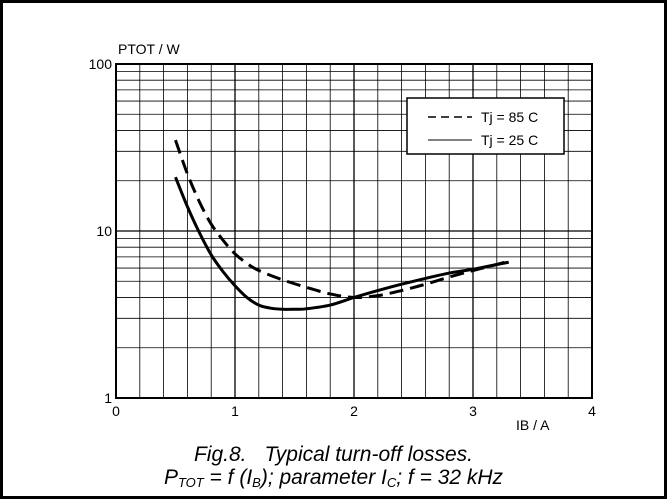 This screenshot has width=667, height=499. What do you see at coordinates (509, 117) in the screenshot?
I see `legend-label-tj85: Tj = 85 C` at bounding box center [509, 117].